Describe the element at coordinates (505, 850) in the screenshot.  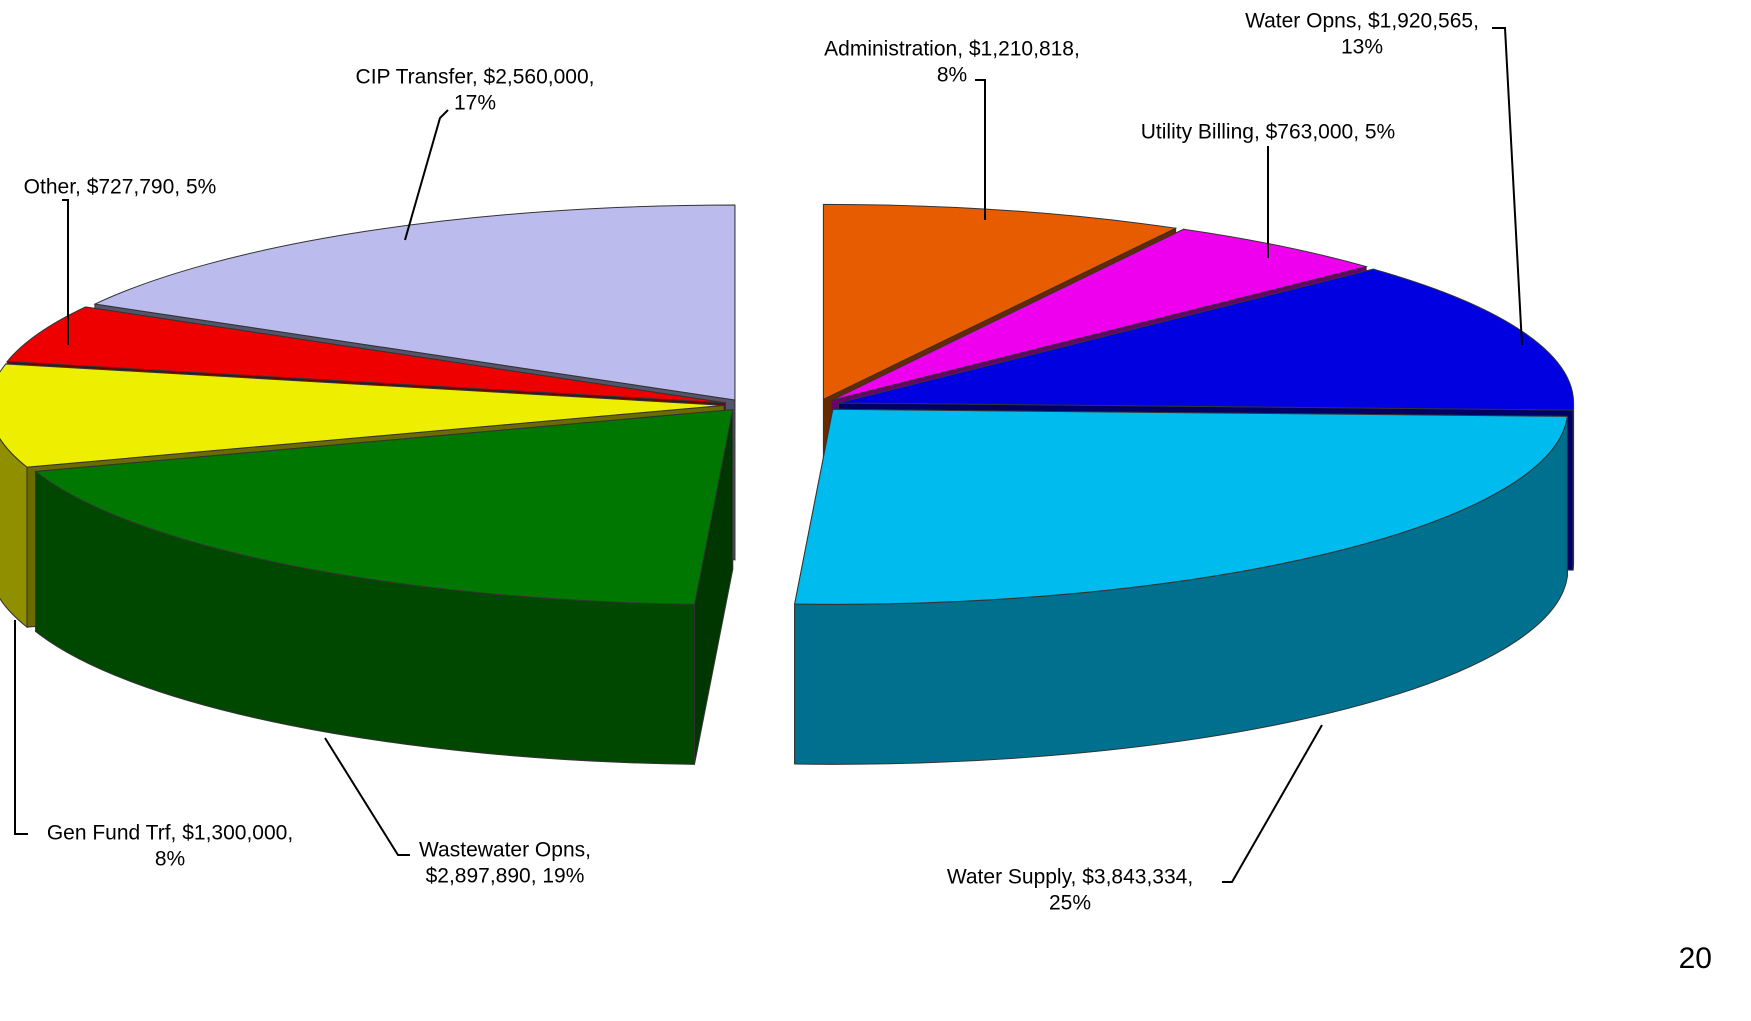
I see `slice-label: Wastewater Opns,` at that location.